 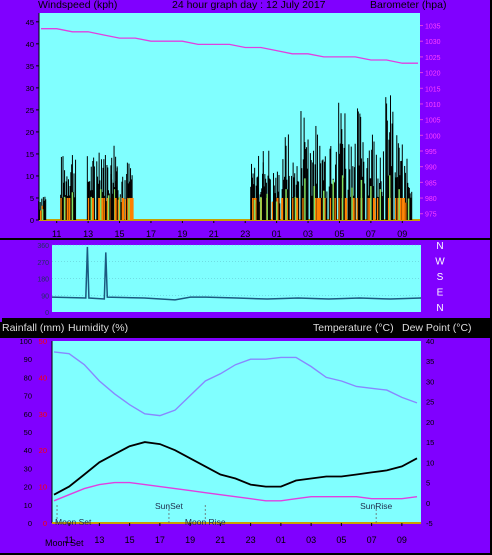 What do you see at coordinates (281, 540) in the screenshot?
I see `temp-xtick-label: 01` at bounding box center [281, 540].